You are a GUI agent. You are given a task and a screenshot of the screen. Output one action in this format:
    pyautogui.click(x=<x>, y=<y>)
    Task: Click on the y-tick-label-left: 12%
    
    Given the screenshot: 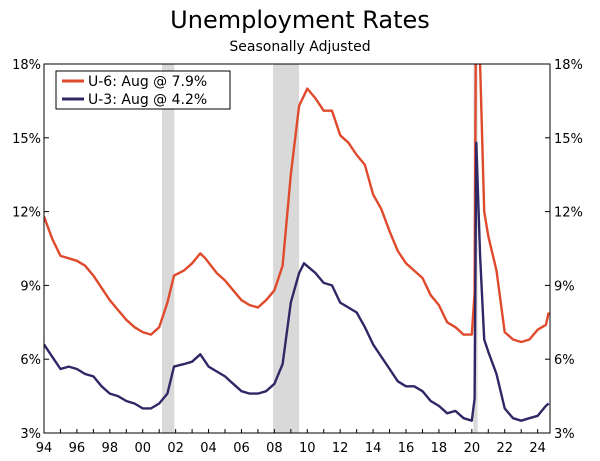 What is the action you would take?
    pyautogui.click(x=26, y=213)
    